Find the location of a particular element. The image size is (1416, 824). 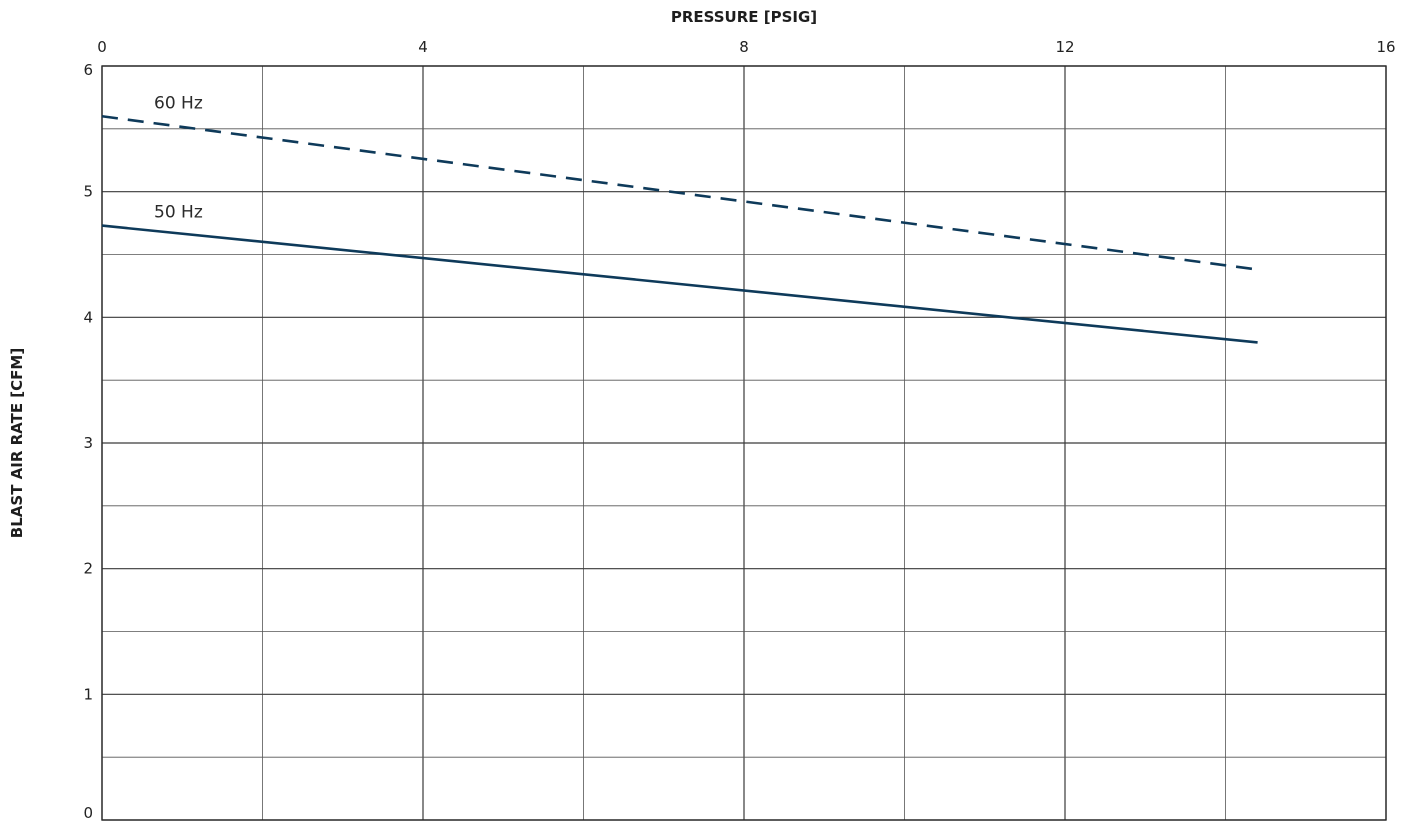

y-tick-label: 3 is located at coordinates (88, 443).